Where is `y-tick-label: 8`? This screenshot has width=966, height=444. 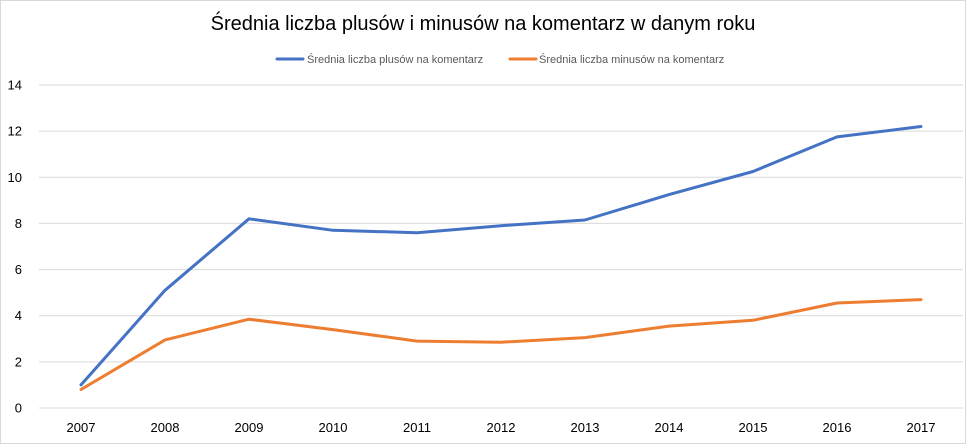
y-tick-label: 8 is located at coordinates (18, 223).